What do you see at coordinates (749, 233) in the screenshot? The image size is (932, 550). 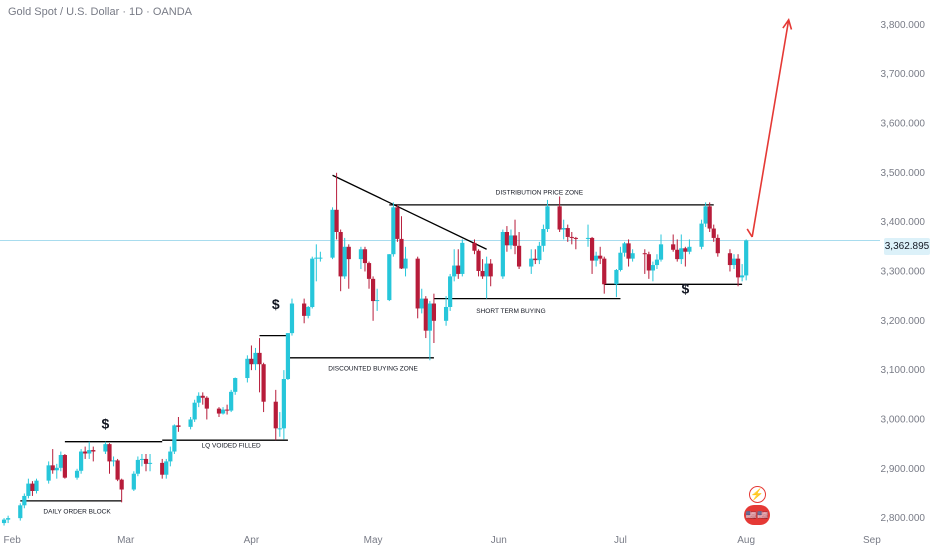 I see `projection-arrow-tail` at bounding box center [749, 233].